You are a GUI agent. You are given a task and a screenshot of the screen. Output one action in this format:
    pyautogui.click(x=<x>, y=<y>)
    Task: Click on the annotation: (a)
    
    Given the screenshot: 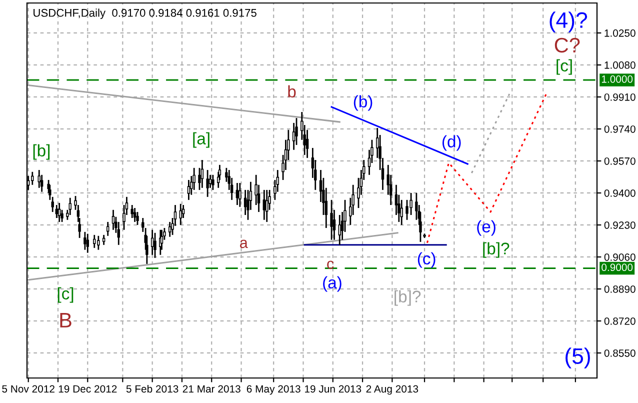 What is the action you would take?
    pyautogui.click(x=332, y=284)
    